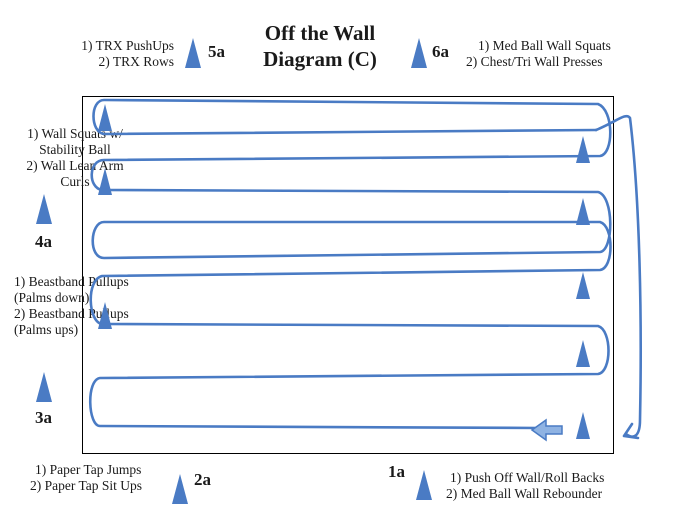 The image size is (682, 514). Describe the element at coordinates (44, 387) in the screenshot. I see `cone-icon-3a` at that location.